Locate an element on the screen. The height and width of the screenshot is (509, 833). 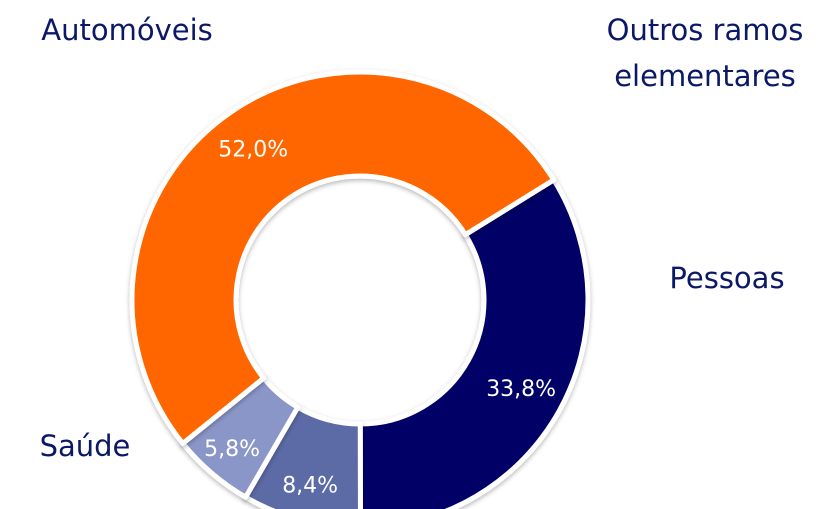
value-label-outros-ramos-elementares: 8,4% is located at coordinates (310, 486).